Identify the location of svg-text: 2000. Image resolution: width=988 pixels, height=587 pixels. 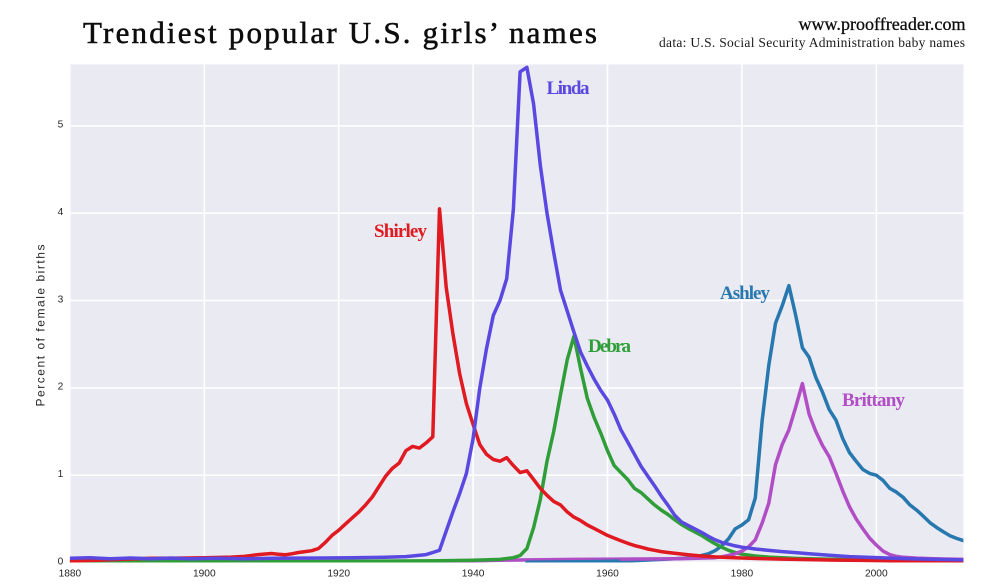
(876, 574).